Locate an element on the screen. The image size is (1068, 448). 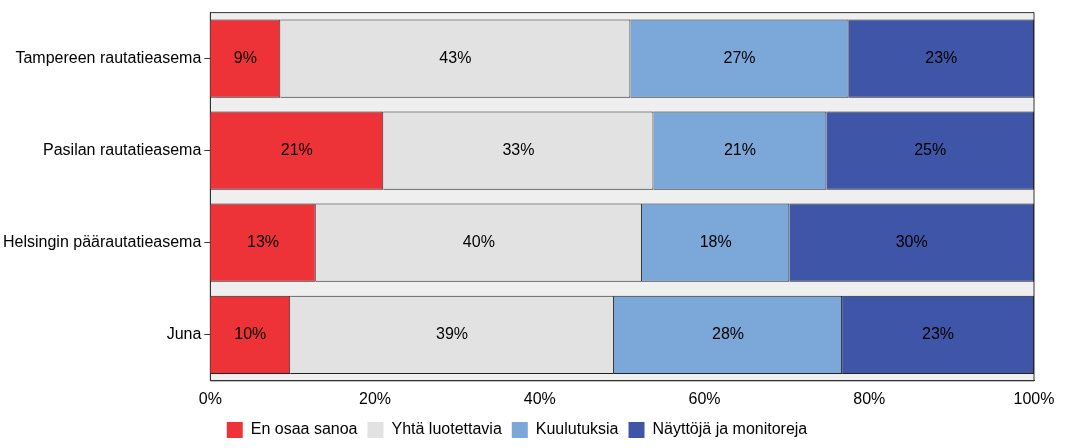
data-label: 30% is located at coordinates (911, 242).